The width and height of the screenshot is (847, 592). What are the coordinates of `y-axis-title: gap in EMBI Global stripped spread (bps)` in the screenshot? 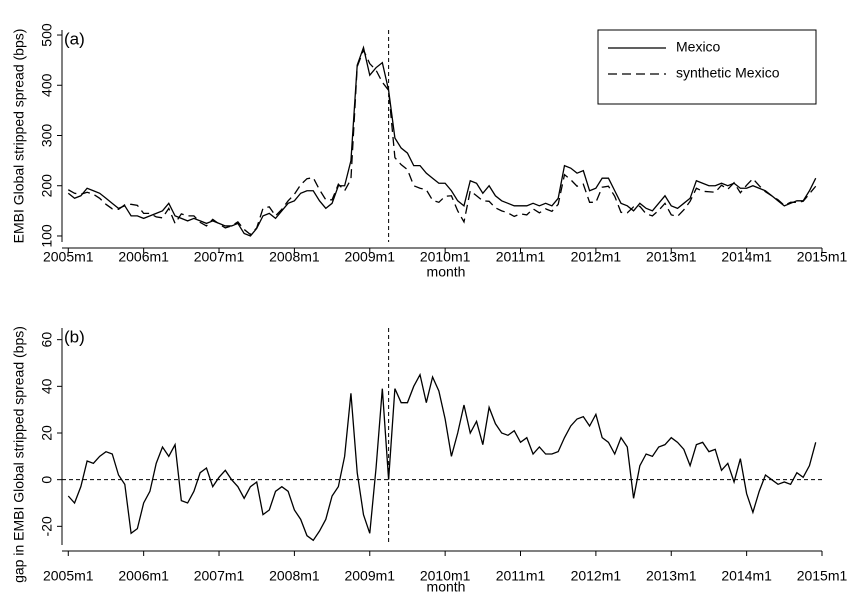 It's located at (19, 454).